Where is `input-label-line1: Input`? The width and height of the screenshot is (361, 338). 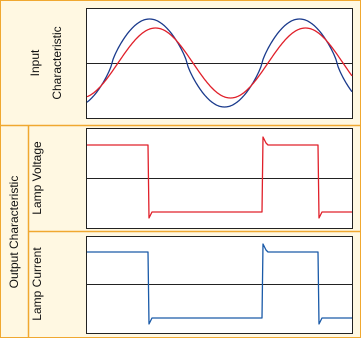 input-label-line1: Input is located at coordinates (35, 62).